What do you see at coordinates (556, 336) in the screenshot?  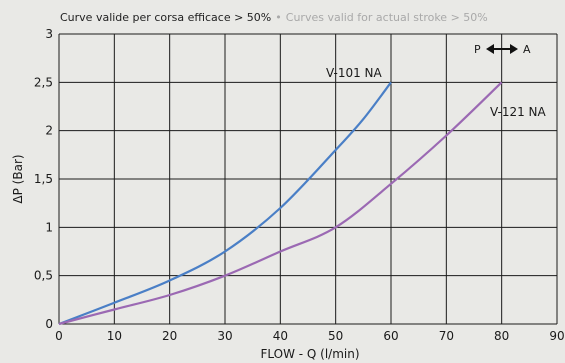 I see `x-tick-label: 90` at bounding box center [556, 336].